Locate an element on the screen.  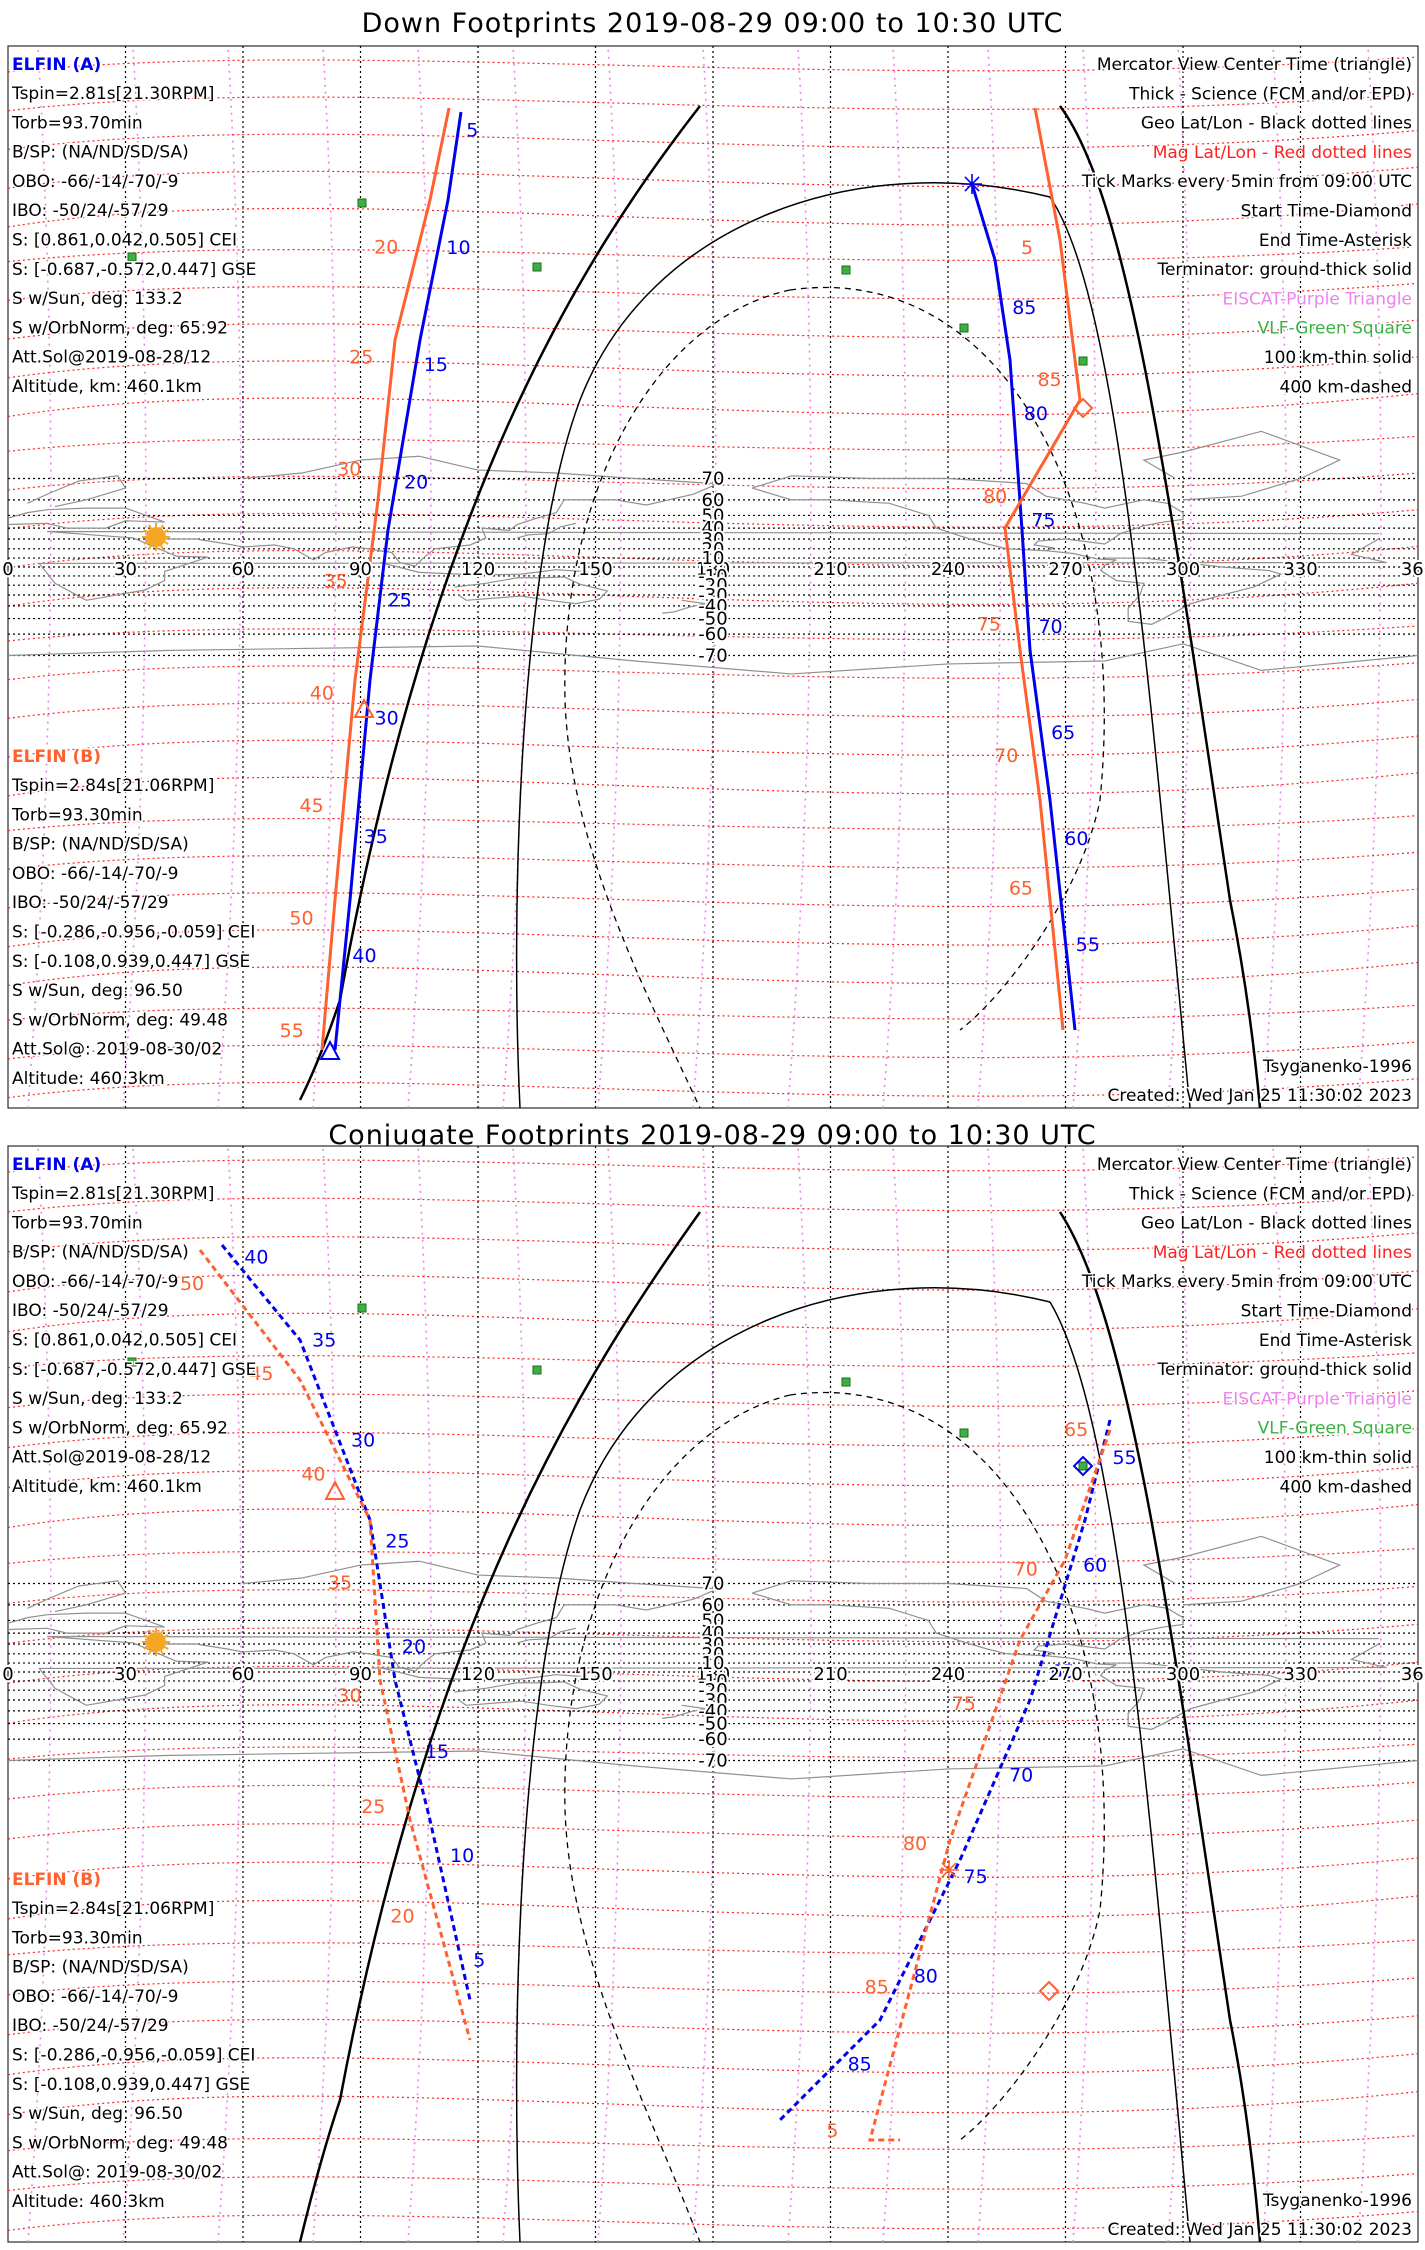
track-time-label: 80 is located at coordinates (915, 1844).